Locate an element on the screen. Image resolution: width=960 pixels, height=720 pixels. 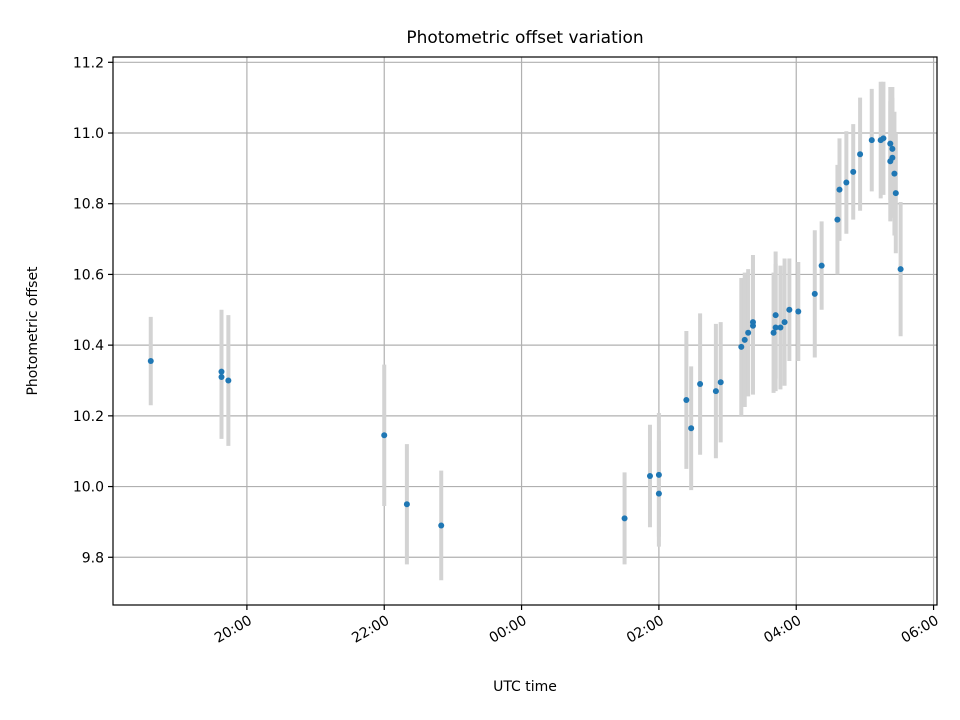
x-axis-label: UTC time is located at coordinates (525, 687).